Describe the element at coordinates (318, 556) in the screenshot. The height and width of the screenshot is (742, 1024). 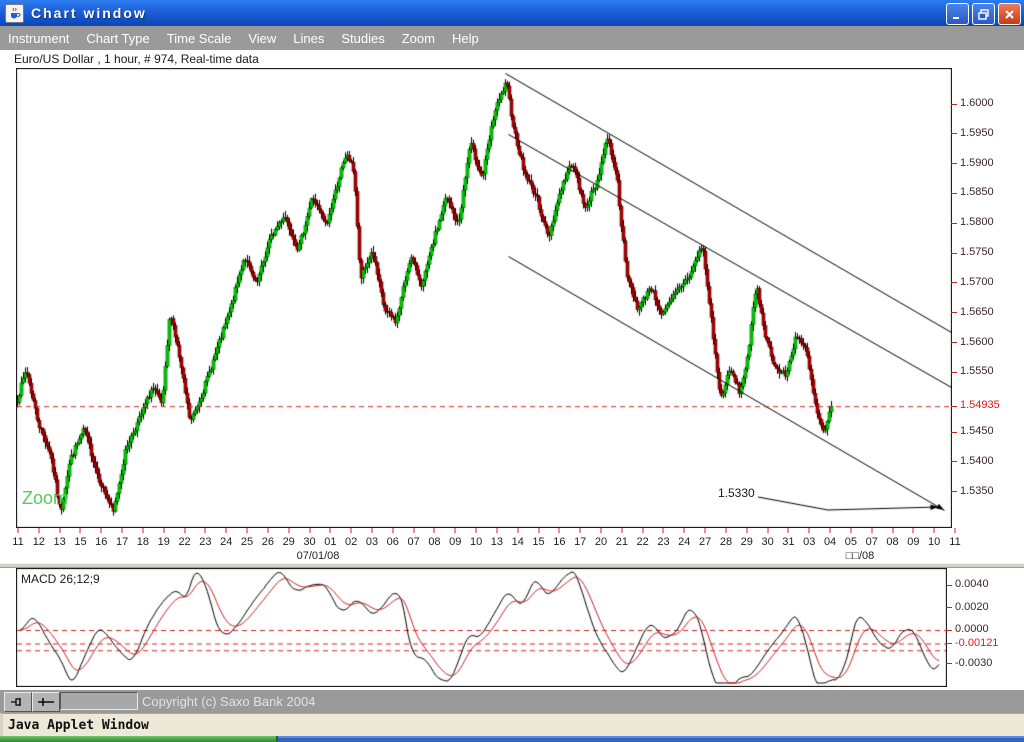
I see `month-label: 07/01/08` at that location.